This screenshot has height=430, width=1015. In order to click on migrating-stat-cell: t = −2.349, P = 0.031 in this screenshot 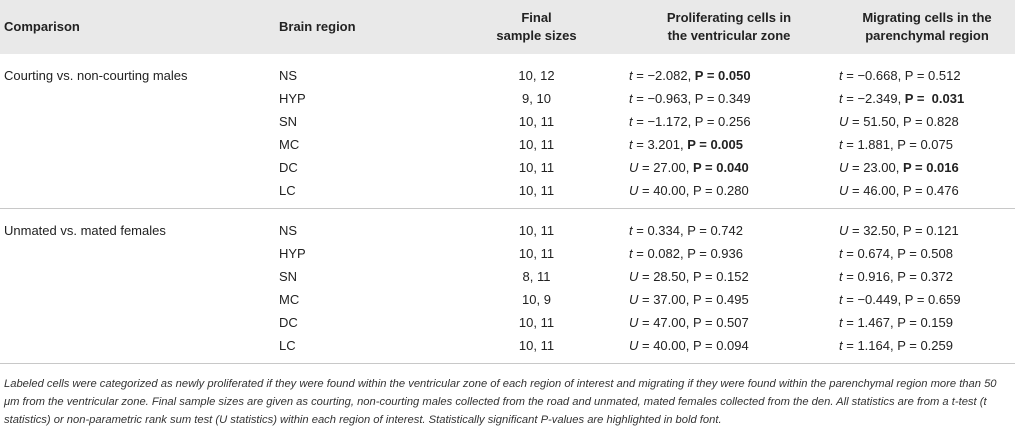, I will do `click(922, 98)`.